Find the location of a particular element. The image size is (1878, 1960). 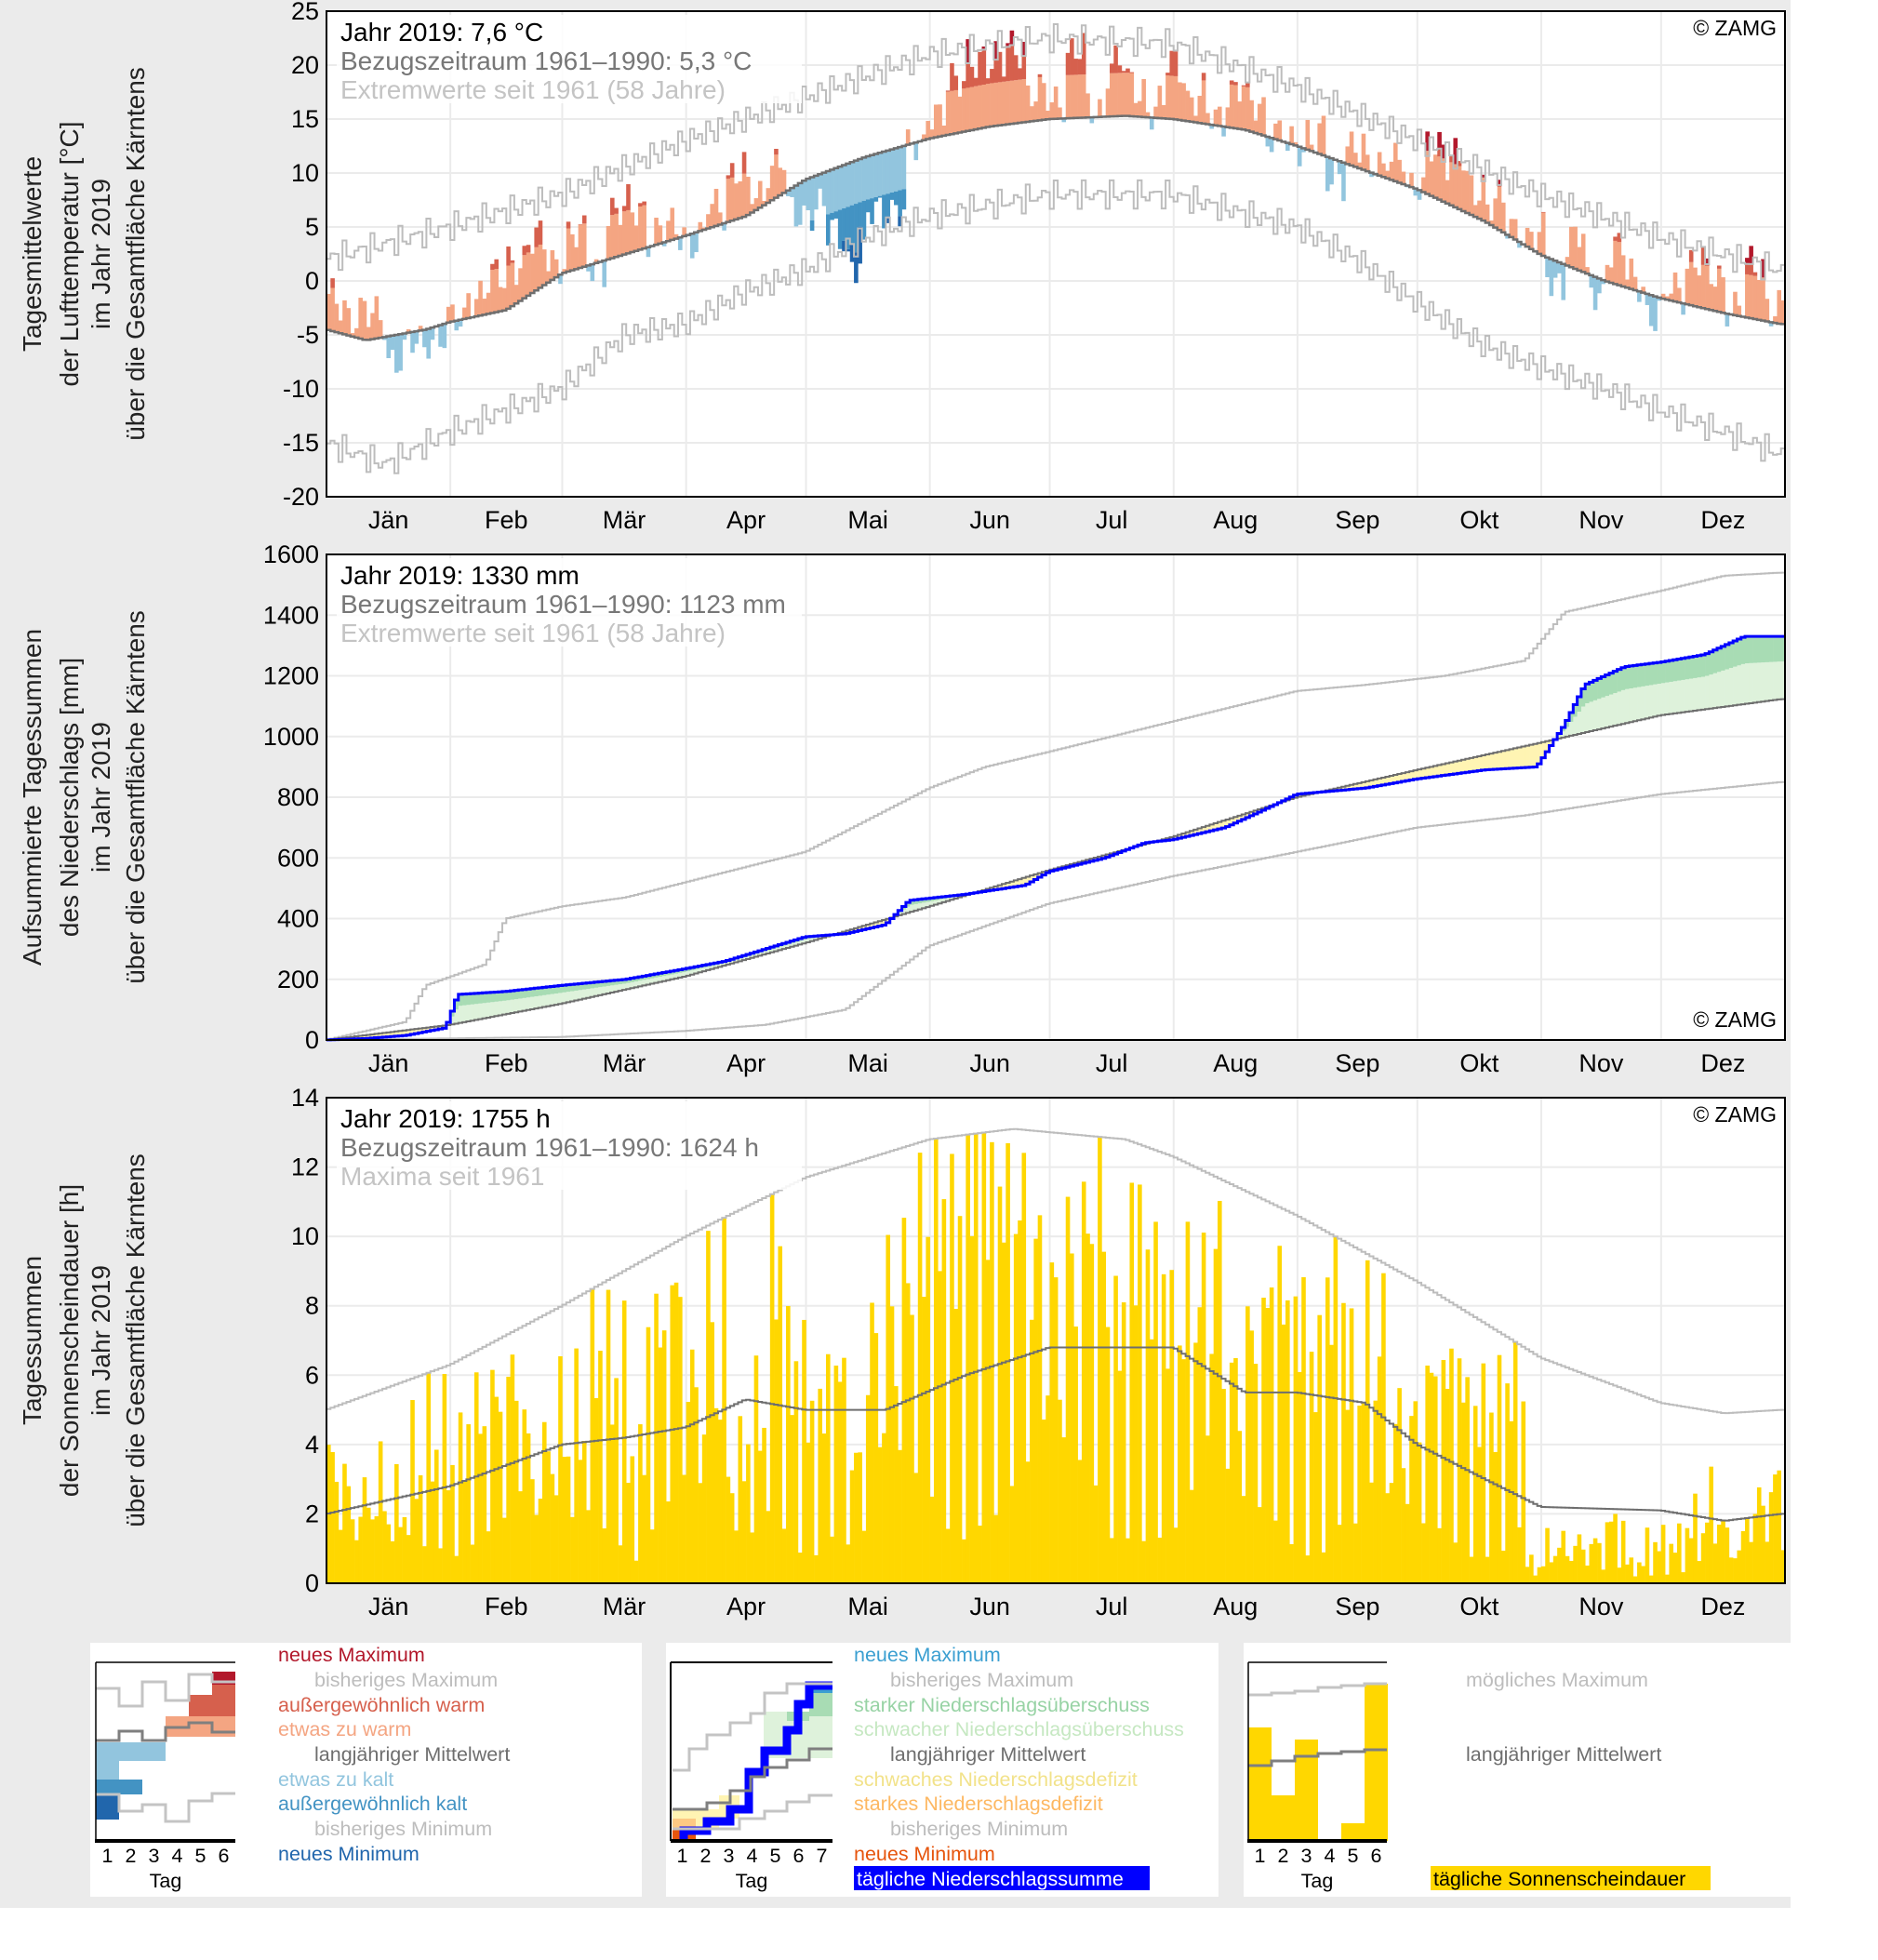

legend-day-tick: 1 is located at coordinates (682, 1856).